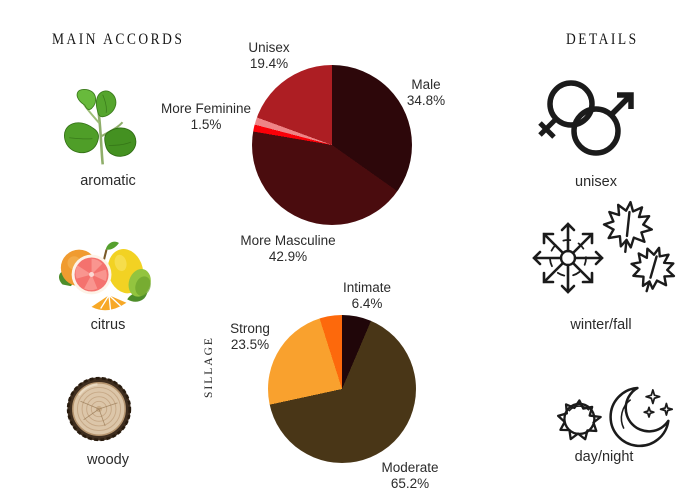 This screenshot has height=500, width=700. What do you see at coordinates (118, 39) in the screenshot?
I see `main-accords-title: MAIN ACCORDS` at bounding box center [118, 39].